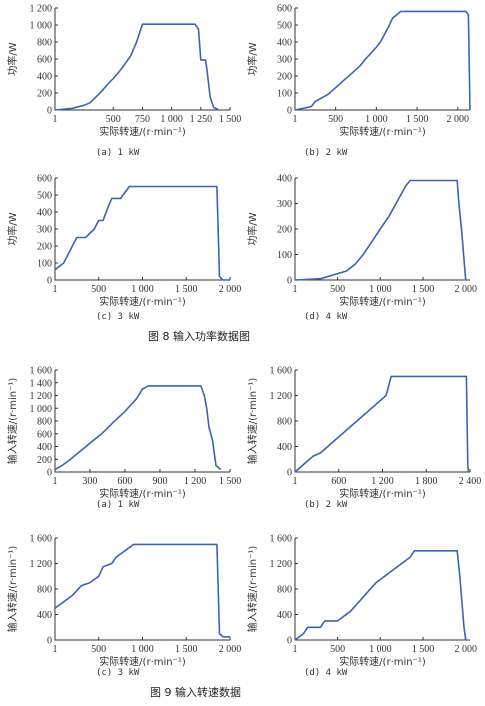 The height and width of the screenshot is (706, 485). What do you see at coordinates (44, 196) in the screenshot?
I see `y-tick-label: 500` at bounding box center [44, 196].